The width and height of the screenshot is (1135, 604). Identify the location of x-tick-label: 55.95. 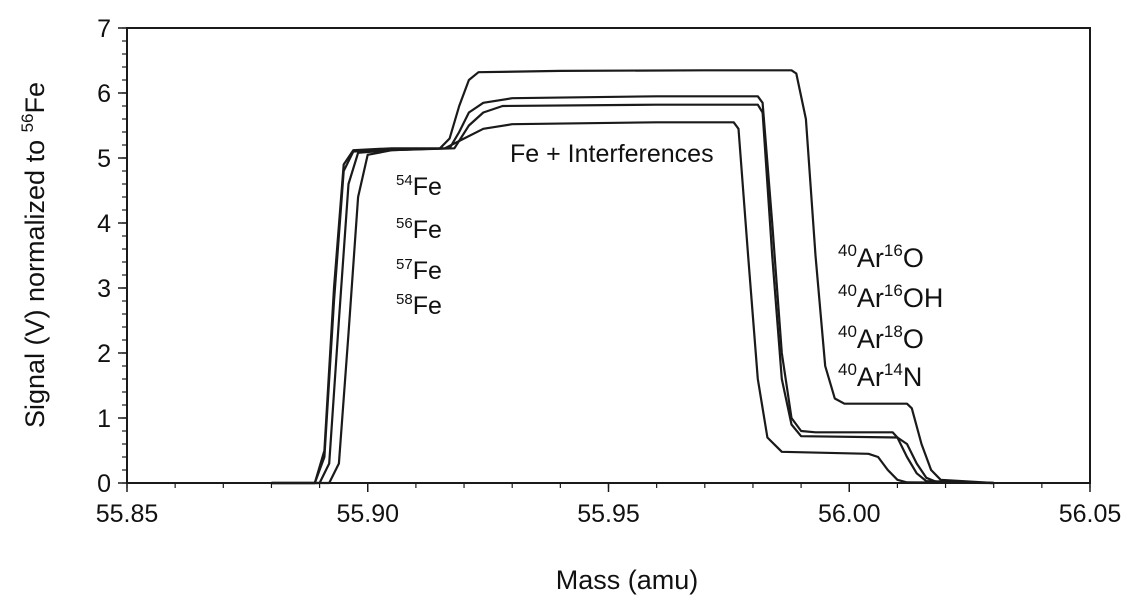
(608, 514).